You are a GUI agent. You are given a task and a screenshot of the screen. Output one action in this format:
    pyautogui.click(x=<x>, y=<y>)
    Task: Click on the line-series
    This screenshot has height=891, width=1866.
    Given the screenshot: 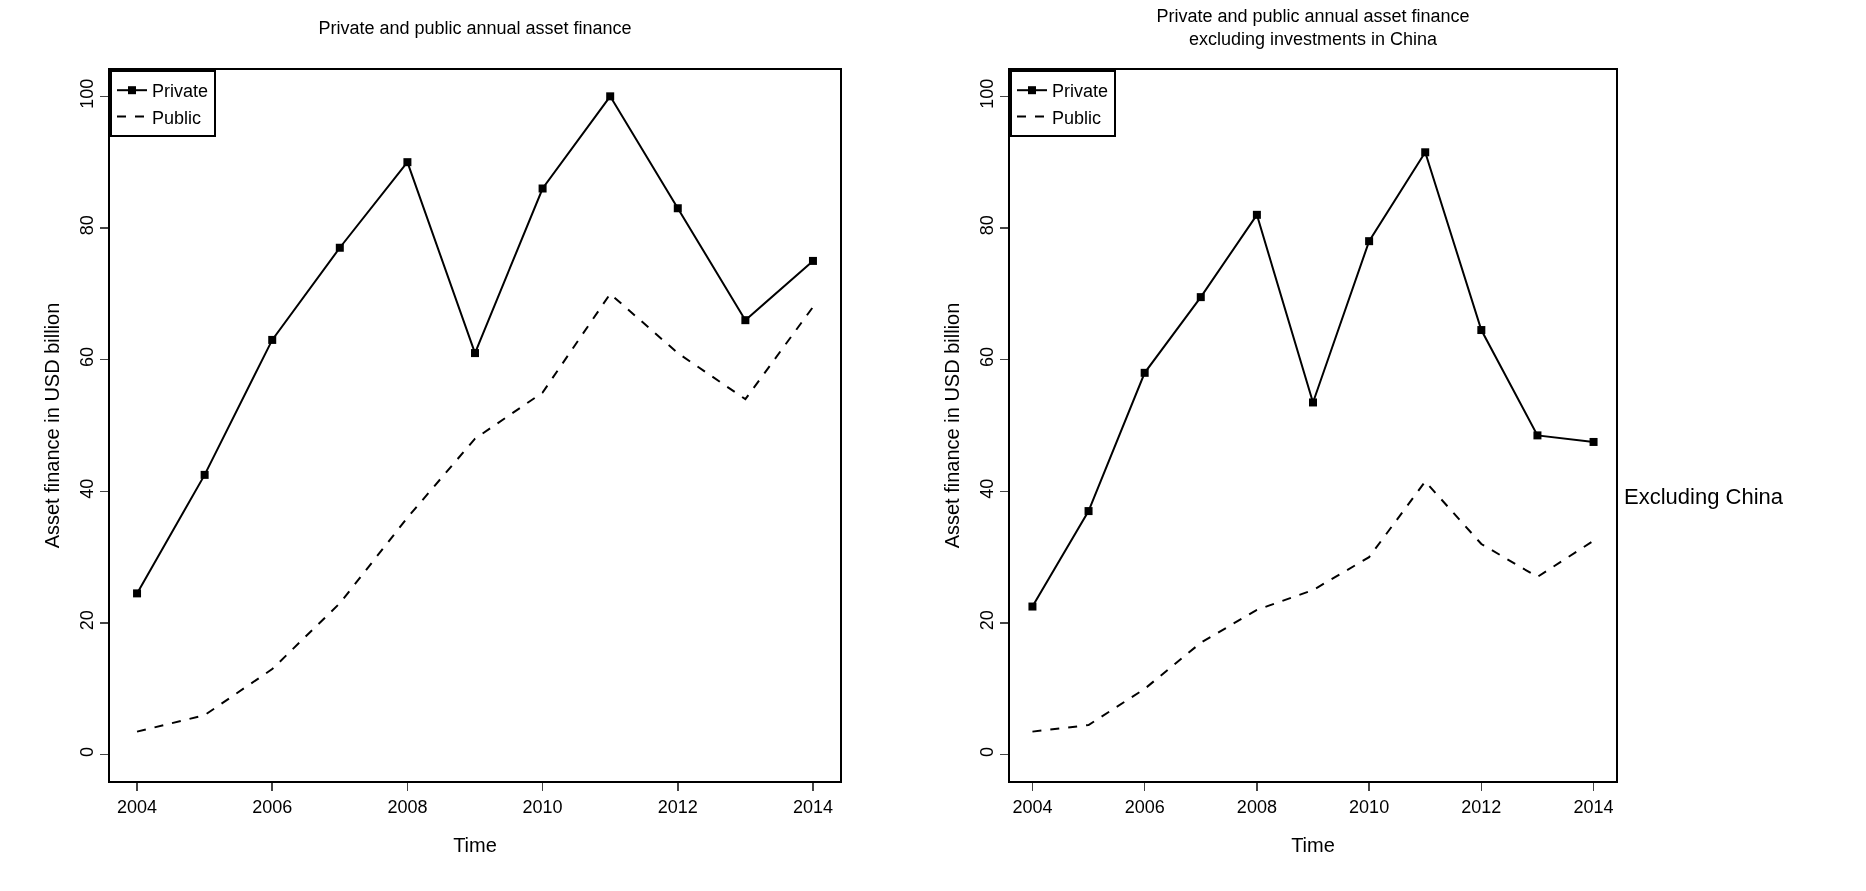 What is the action you would take?
    pyautogui.click(x=1313, y=606)
    